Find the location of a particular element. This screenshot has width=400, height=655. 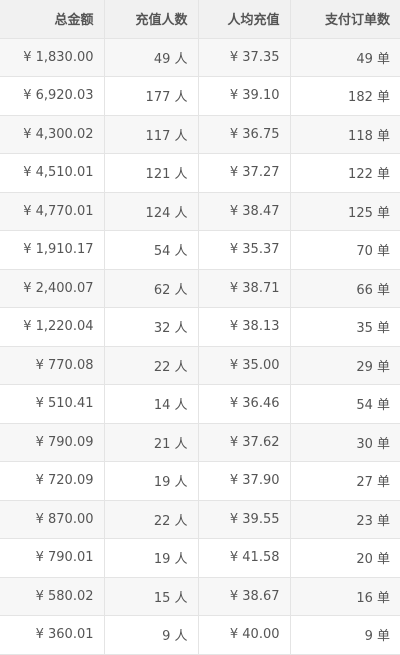

cell-avg-recharge: ¥ 35.37 is located at coordinates (244, 250).